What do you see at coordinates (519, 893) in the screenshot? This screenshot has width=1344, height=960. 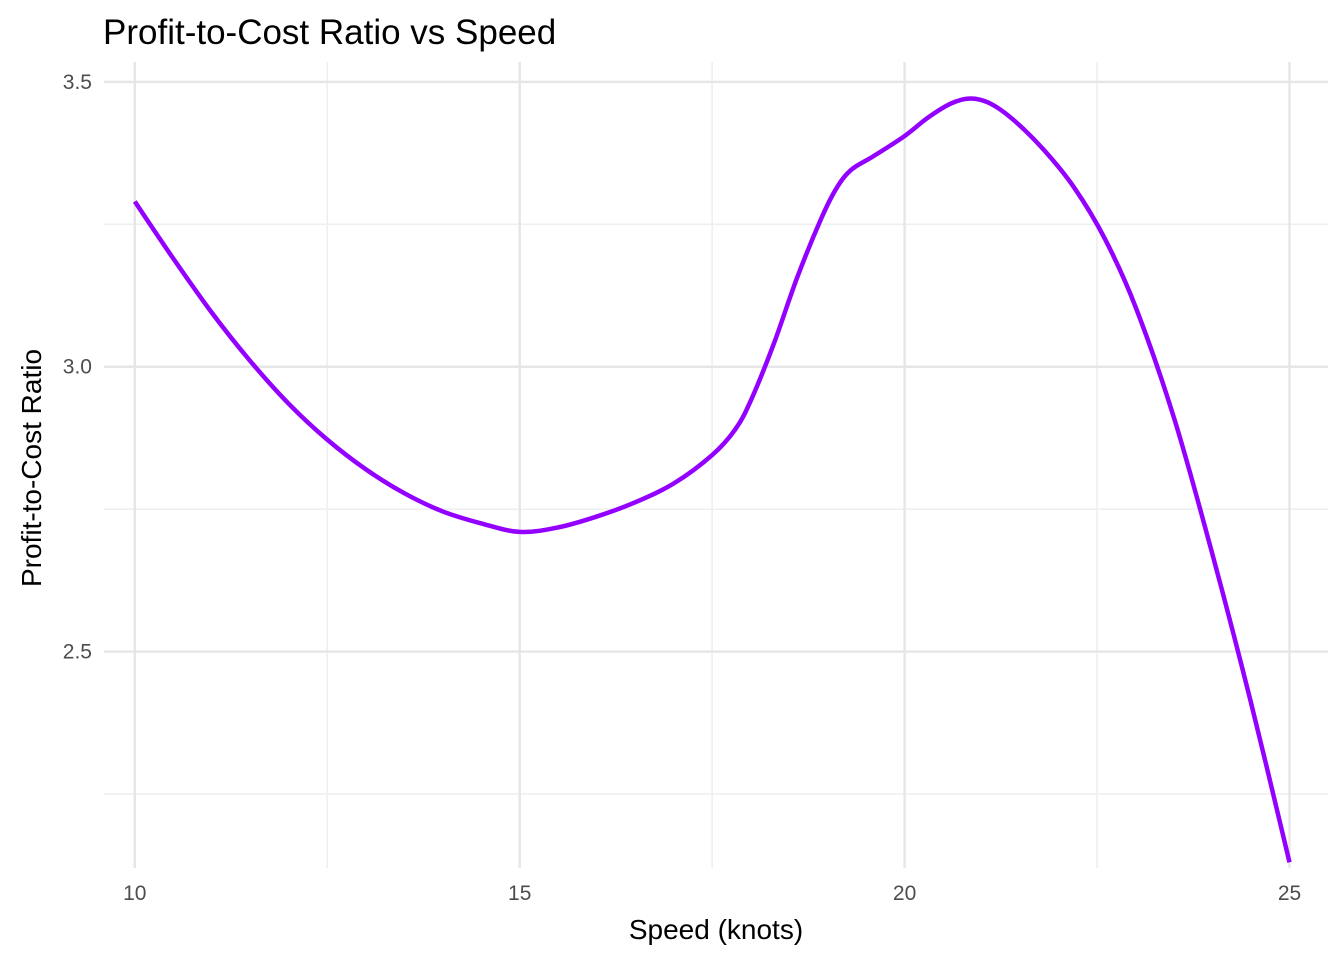 I see `x-tick-label: 15` at bounding box center [519, 893].